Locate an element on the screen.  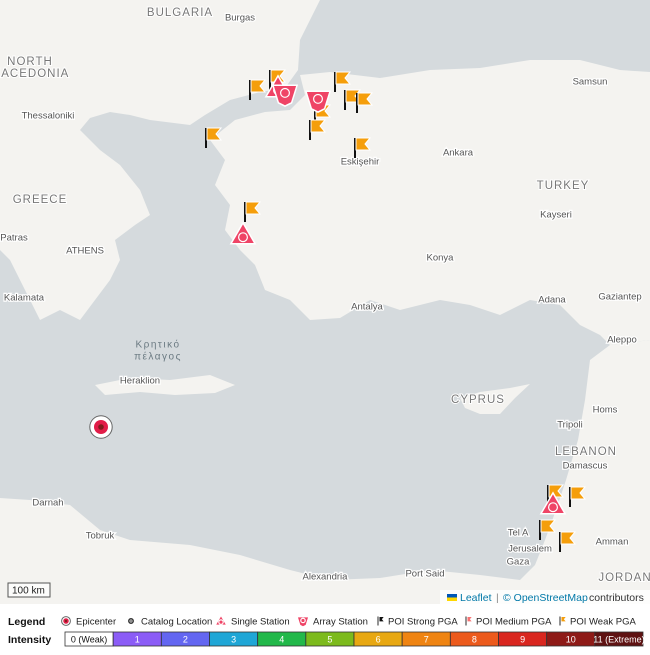
place-label: Jerusalem is located at coordinates (530, 549).